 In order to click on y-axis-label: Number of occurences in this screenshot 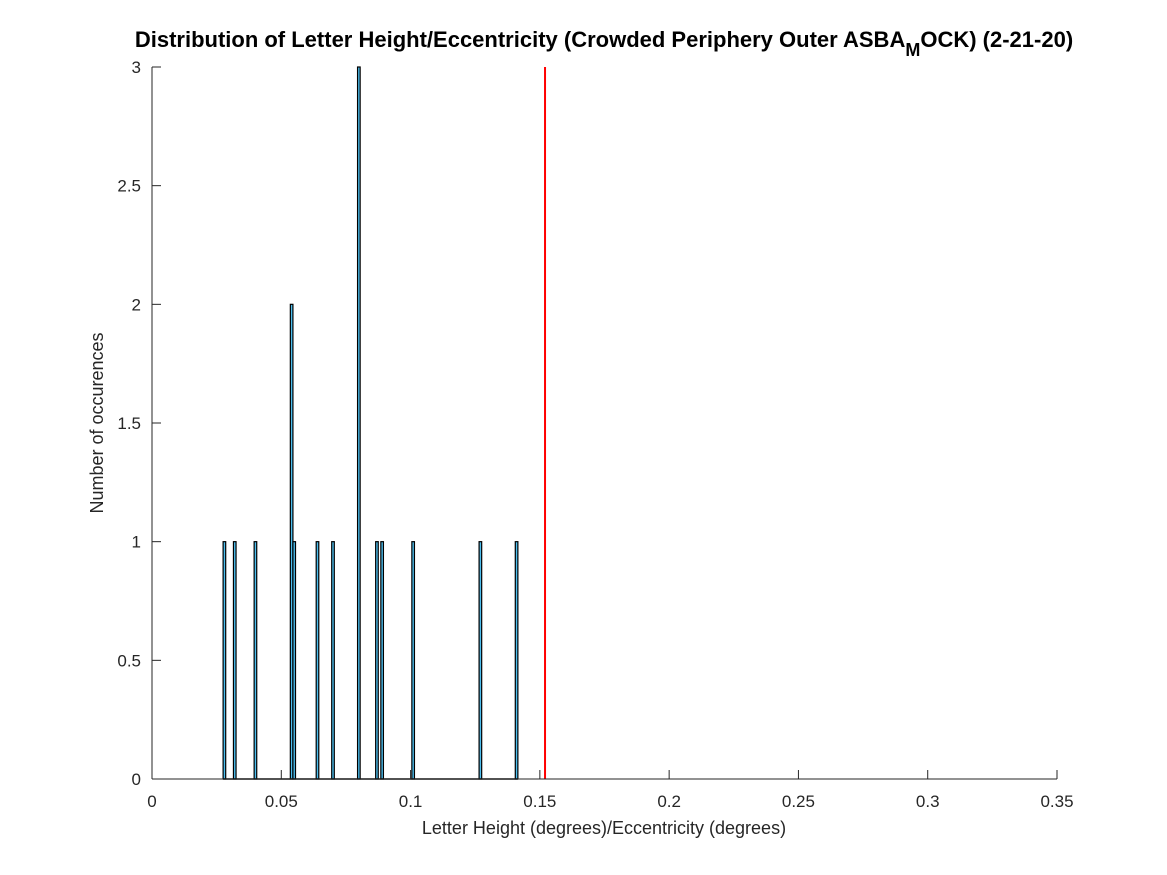, I will do `click(97, 422)`.